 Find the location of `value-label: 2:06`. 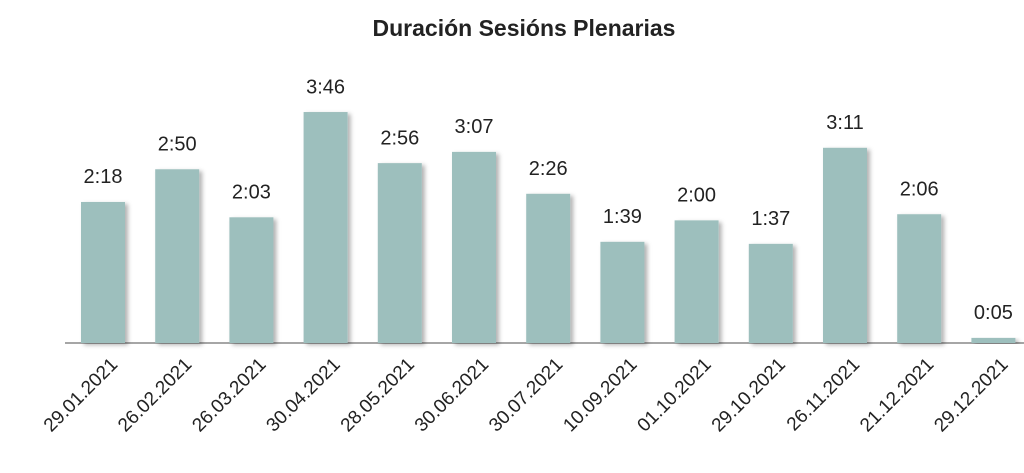

value-label: 2:06 is located at coordinates (919, 190).